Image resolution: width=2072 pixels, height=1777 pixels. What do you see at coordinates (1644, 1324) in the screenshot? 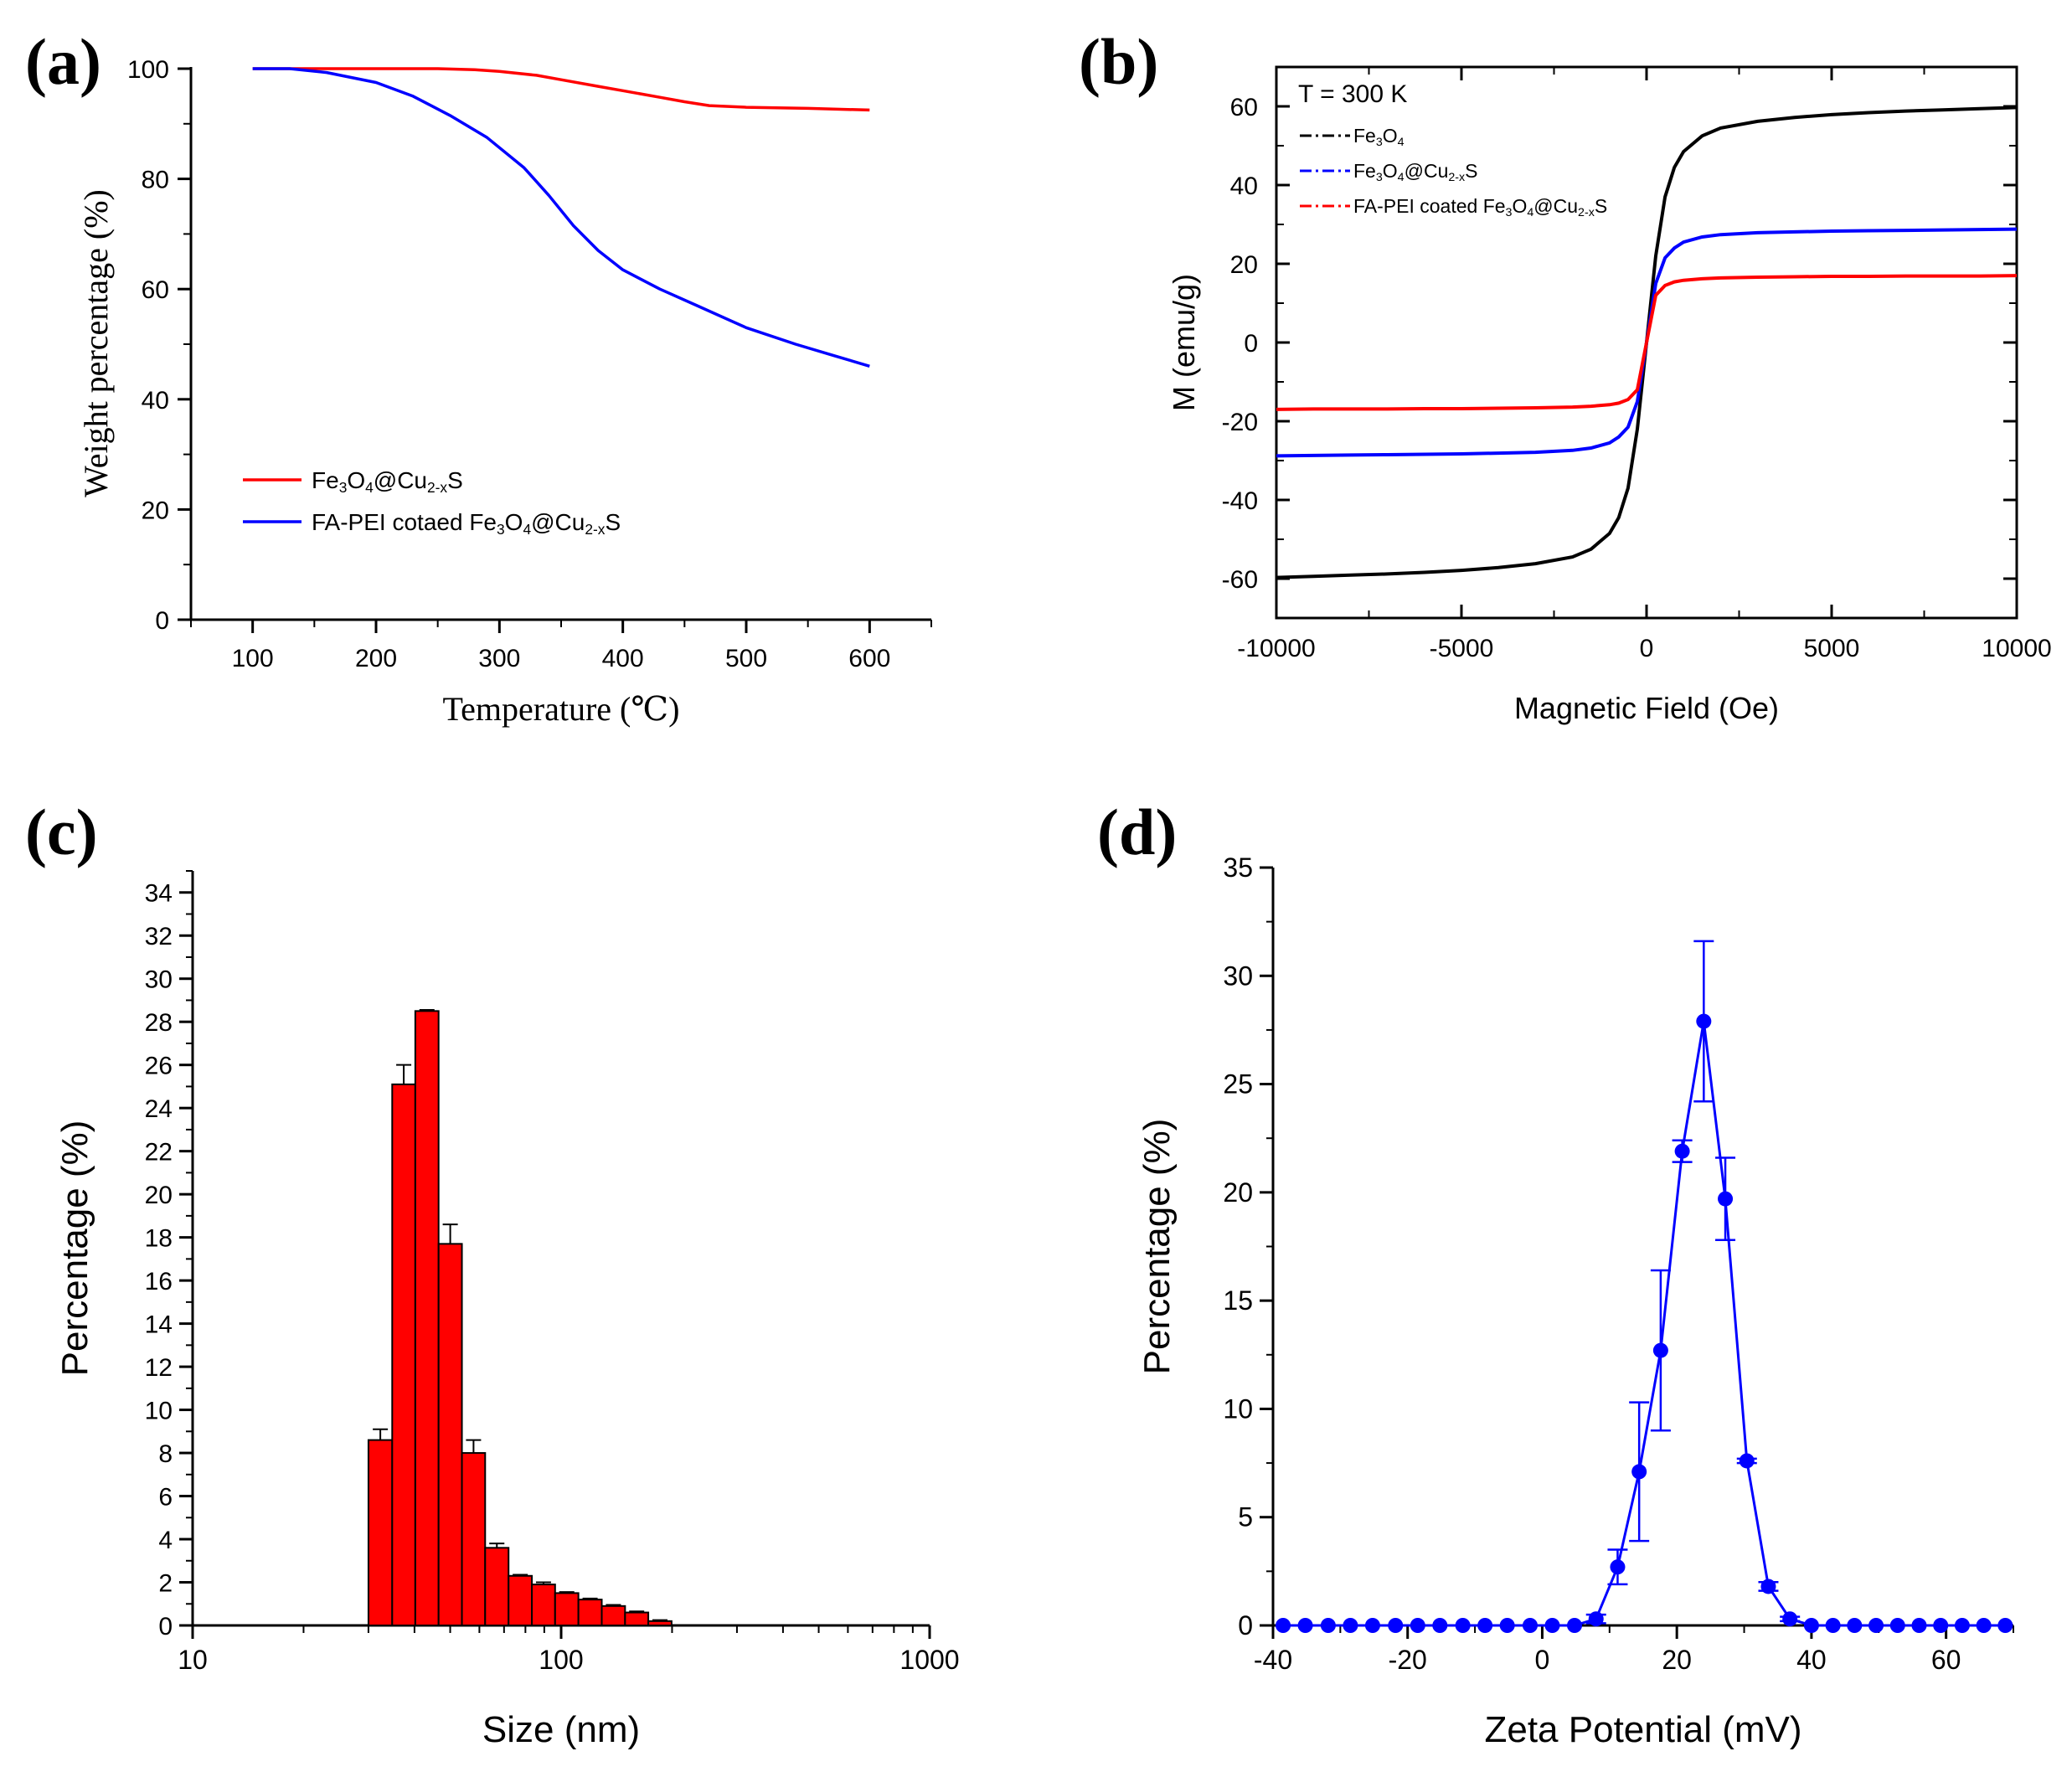
I see `series-line` at bounding box center [1644, 1324].